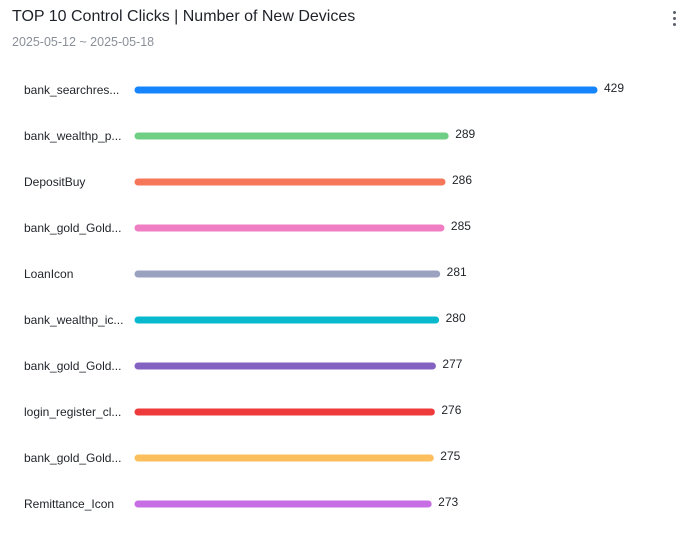  Describe the element at coordinates (451, 410) in the screenshot. I see `value-label: 276` at that location.